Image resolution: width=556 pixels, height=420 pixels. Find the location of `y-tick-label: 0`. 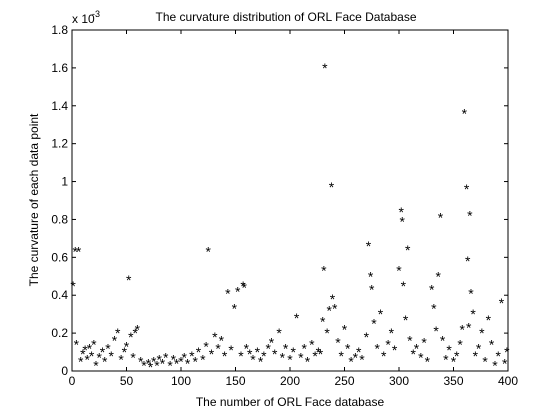

y-tick-label: 0 is located at coordinates (64, 371).